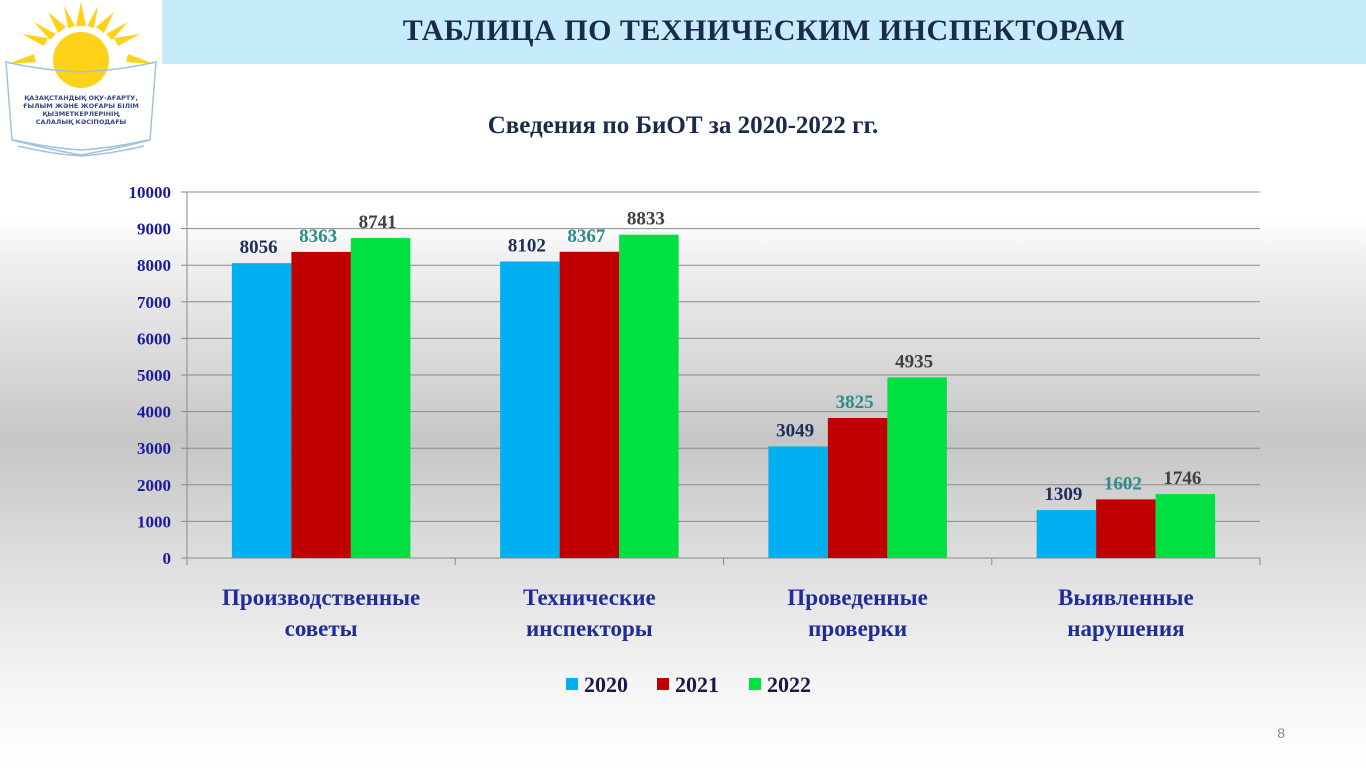  Describe the element at coordinates (1125, 628) in the screenshot. I see `category-label: нарушения` at that location.